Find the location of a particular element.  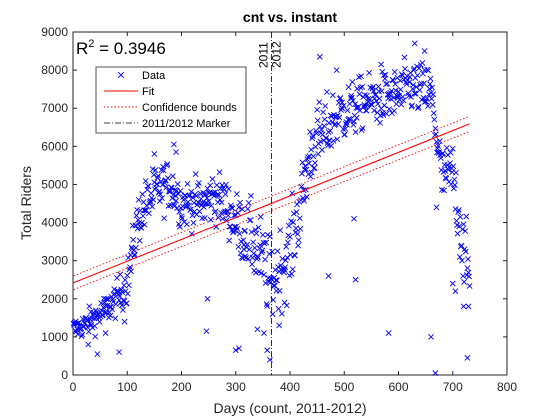

legend-label-data: Data is located at coordinates (154, 76).